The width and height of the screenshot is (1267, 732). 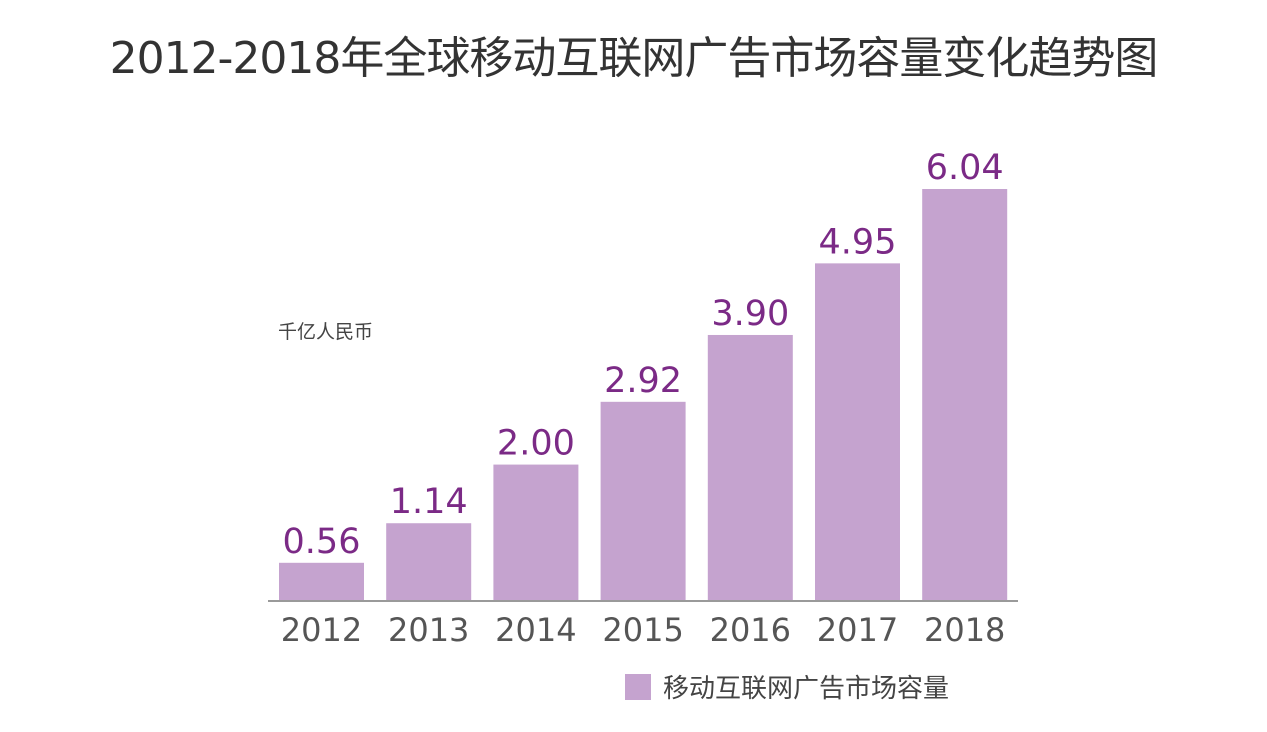 What do you see at coordinates (643, 381) in the screenshot?
I see `value-label-2015: 2.92` at bounding box center [643, 381].